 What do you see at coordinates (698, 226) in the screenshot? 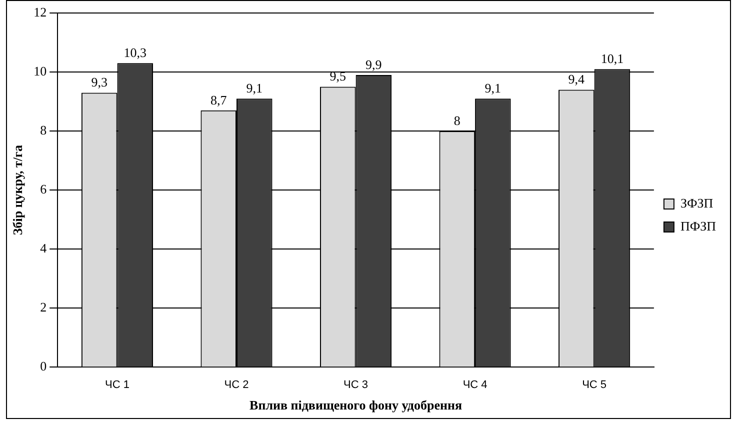
I see `legend-label: ПФЗП` at bounding box center [698, 226].